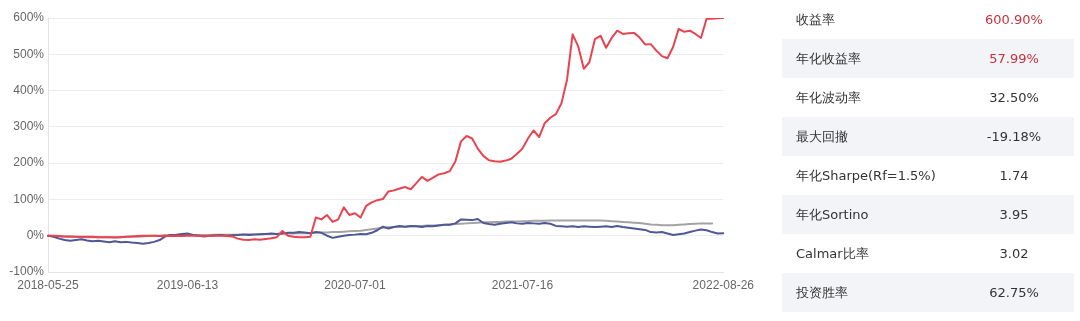  Describe the element at coordinates (832, 253) in the screenshot. I see `category-label: Calmar比率` at that location.